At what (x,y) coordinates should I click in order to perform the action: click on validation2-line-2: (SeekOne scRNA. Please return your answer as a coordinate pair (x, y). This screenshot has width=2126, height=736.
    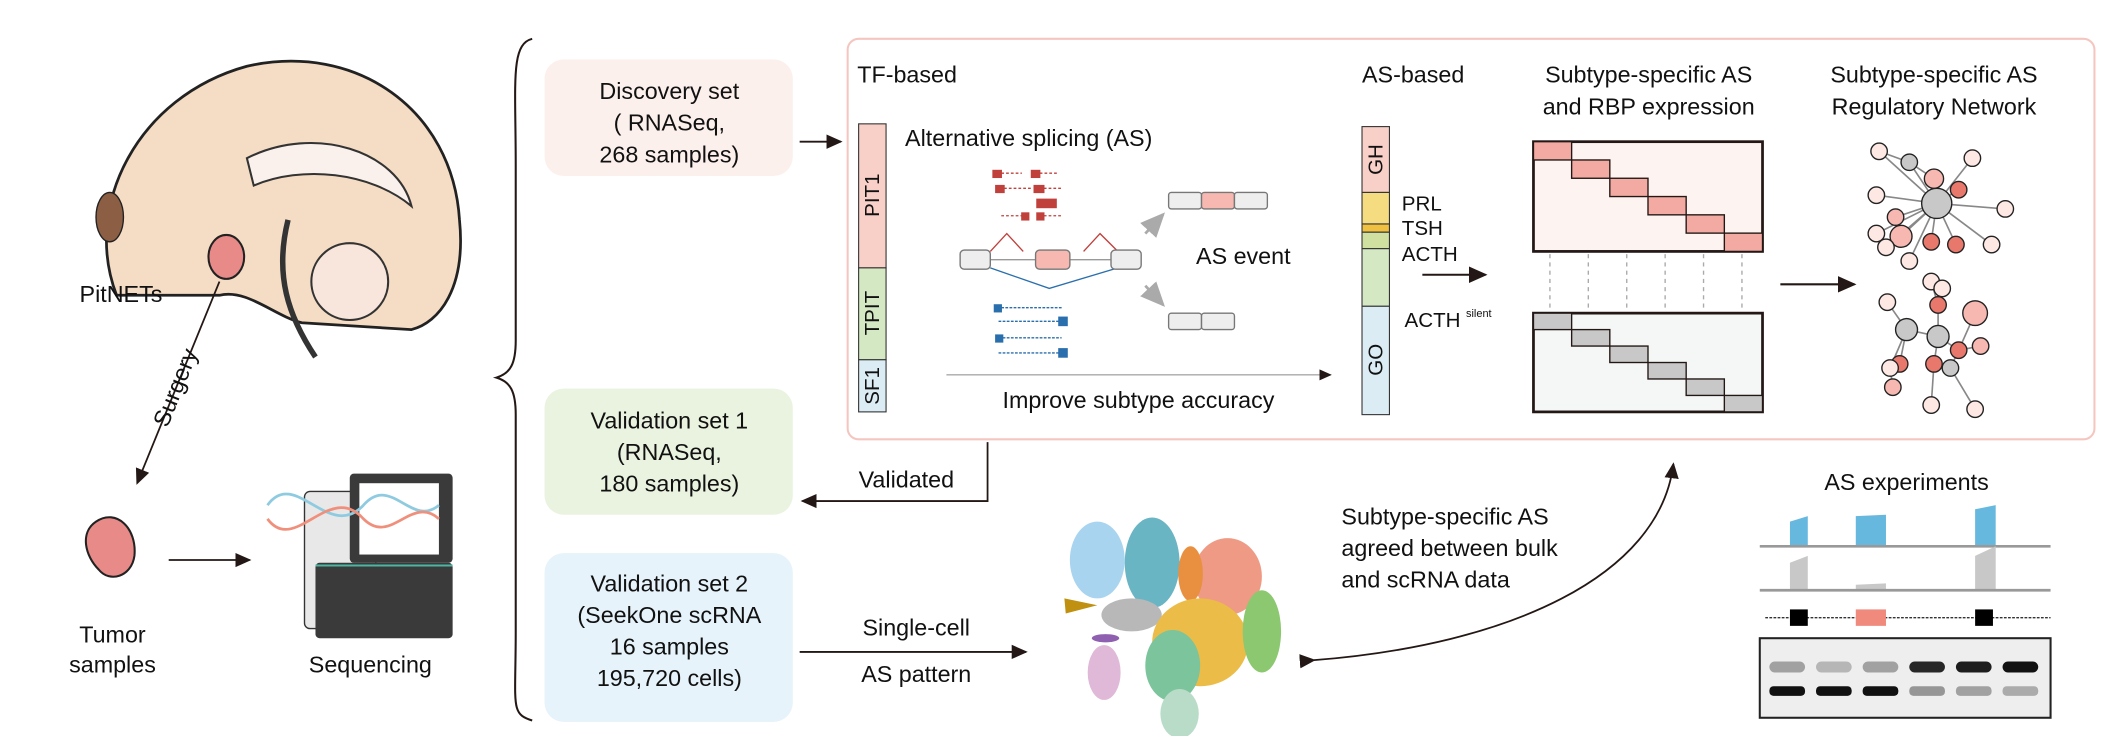
    Looking at the image, I should click on (669, 615).